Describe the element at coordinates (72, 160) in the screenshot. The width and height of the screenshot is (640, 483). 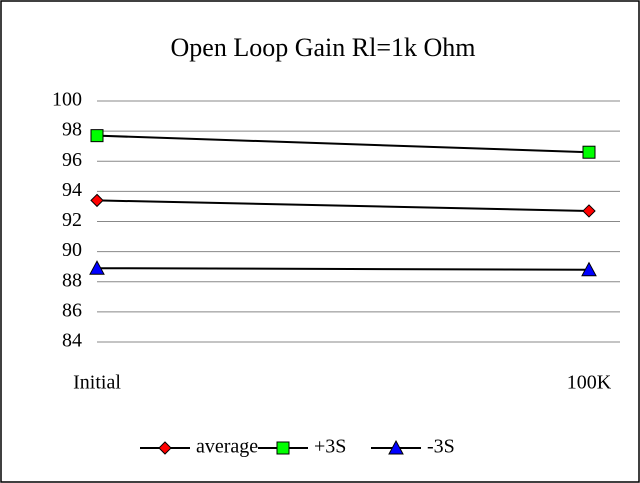
I see `y-tick-label: 96` at that location.